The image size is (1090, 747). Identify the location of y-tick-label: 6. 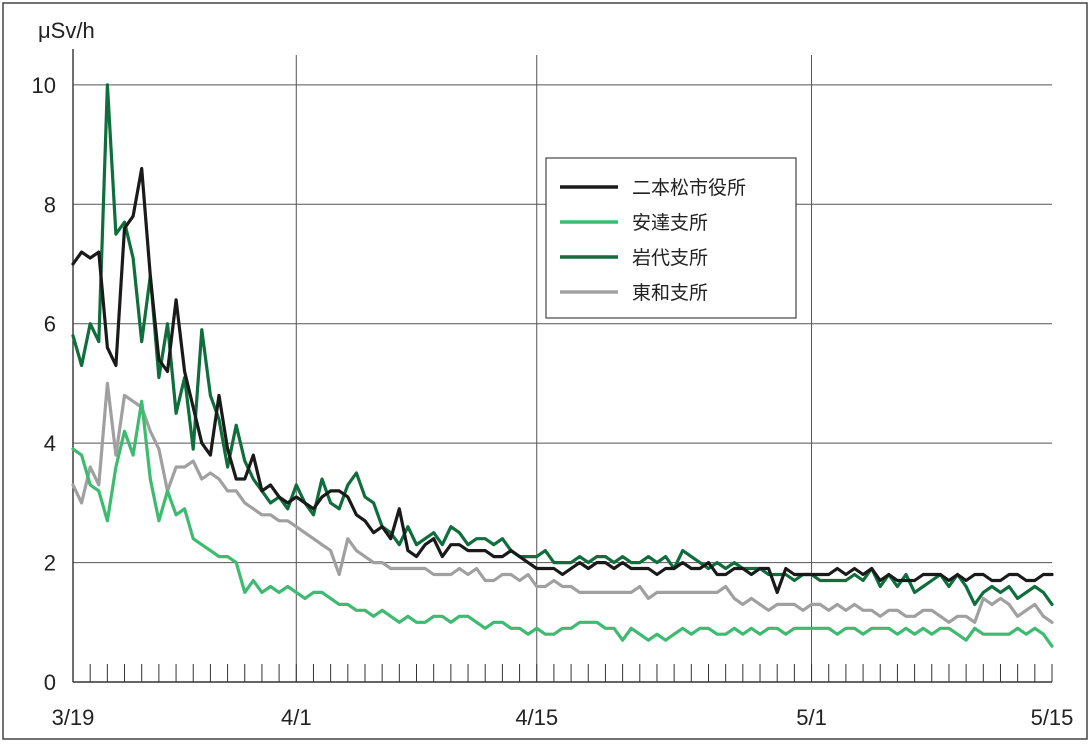
(50, 324).